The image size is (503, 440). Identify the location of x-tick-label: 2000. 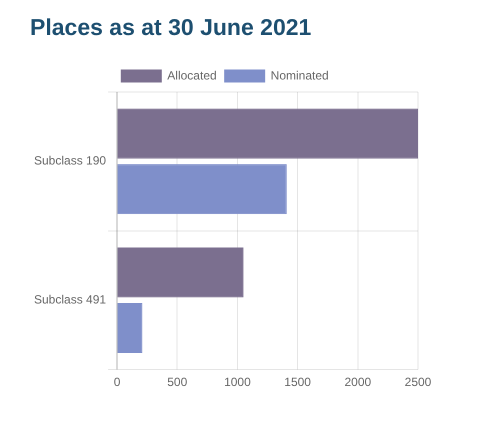
(358, 382).